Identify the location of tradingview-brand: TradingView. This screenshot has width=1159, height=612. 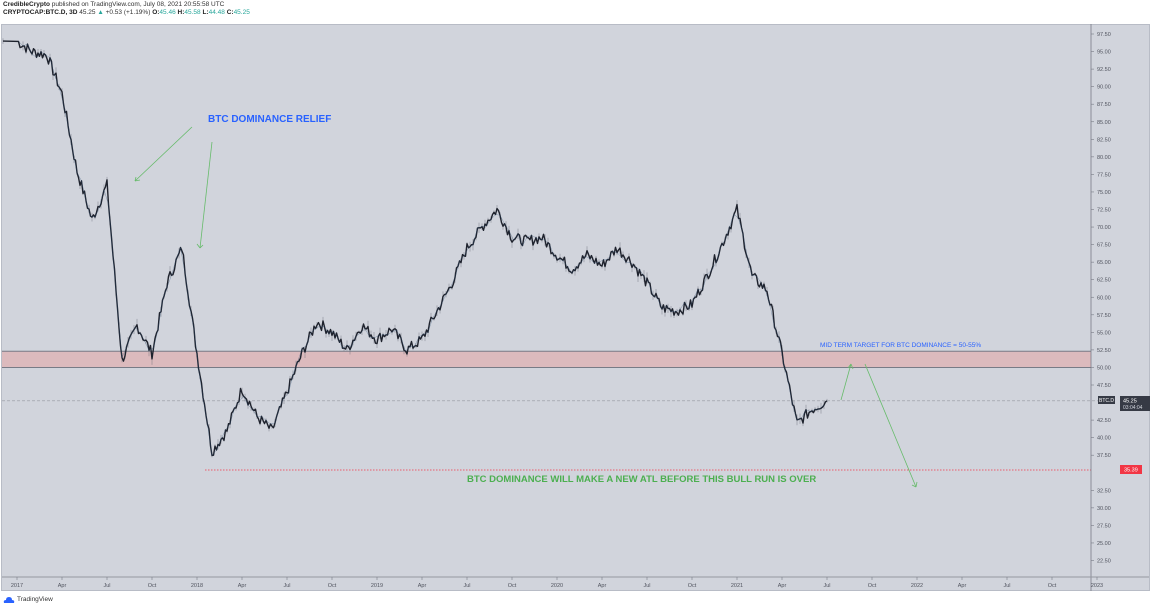
(35, 599).